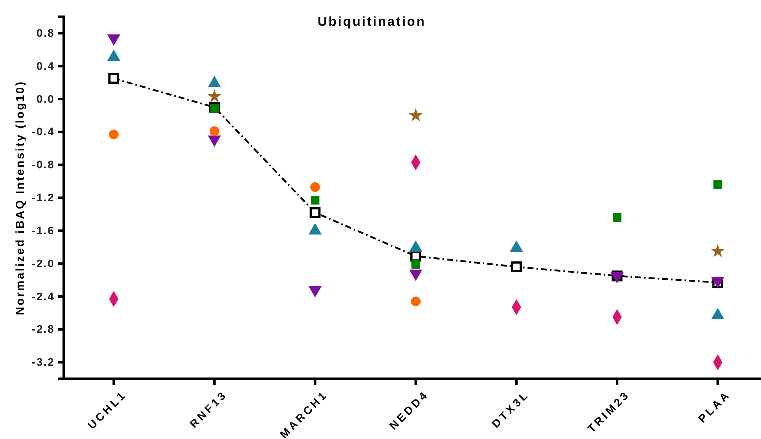 The image size is (761, 439). What do you see at coordinates (43, 231) in the screenshot?
I see `y-tick-label: -1.6` at bounding box center [43, 231].